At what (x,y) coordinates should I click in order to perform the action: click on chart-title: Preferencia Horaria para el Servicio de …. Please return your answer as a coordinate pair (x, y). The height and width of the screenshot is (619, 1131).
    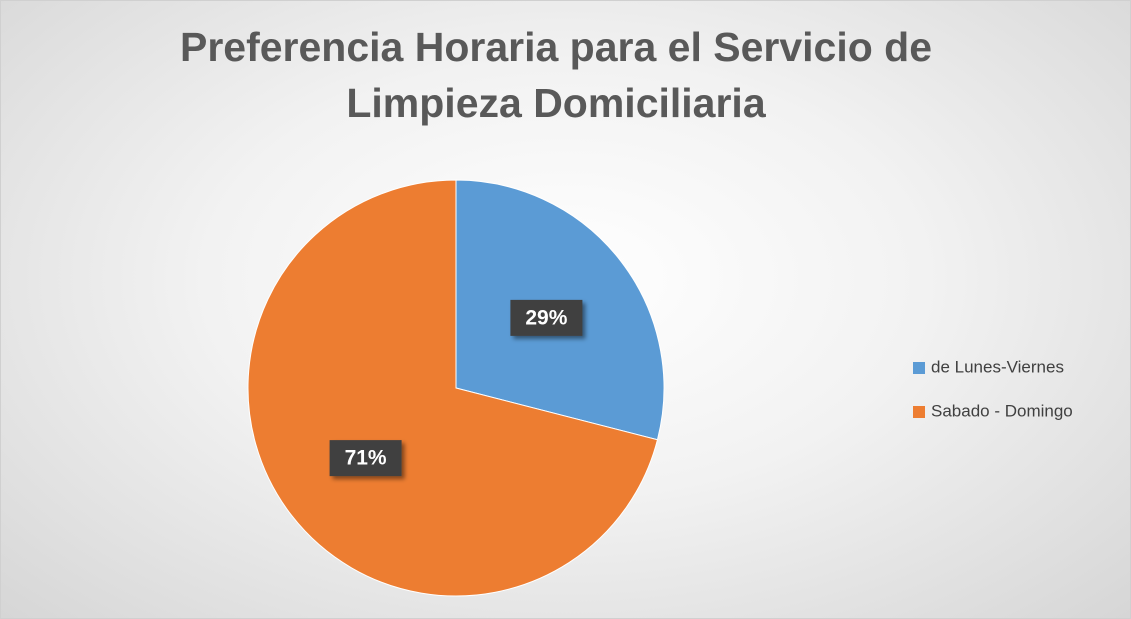
    Looking at the image, I should click on (556, 75).